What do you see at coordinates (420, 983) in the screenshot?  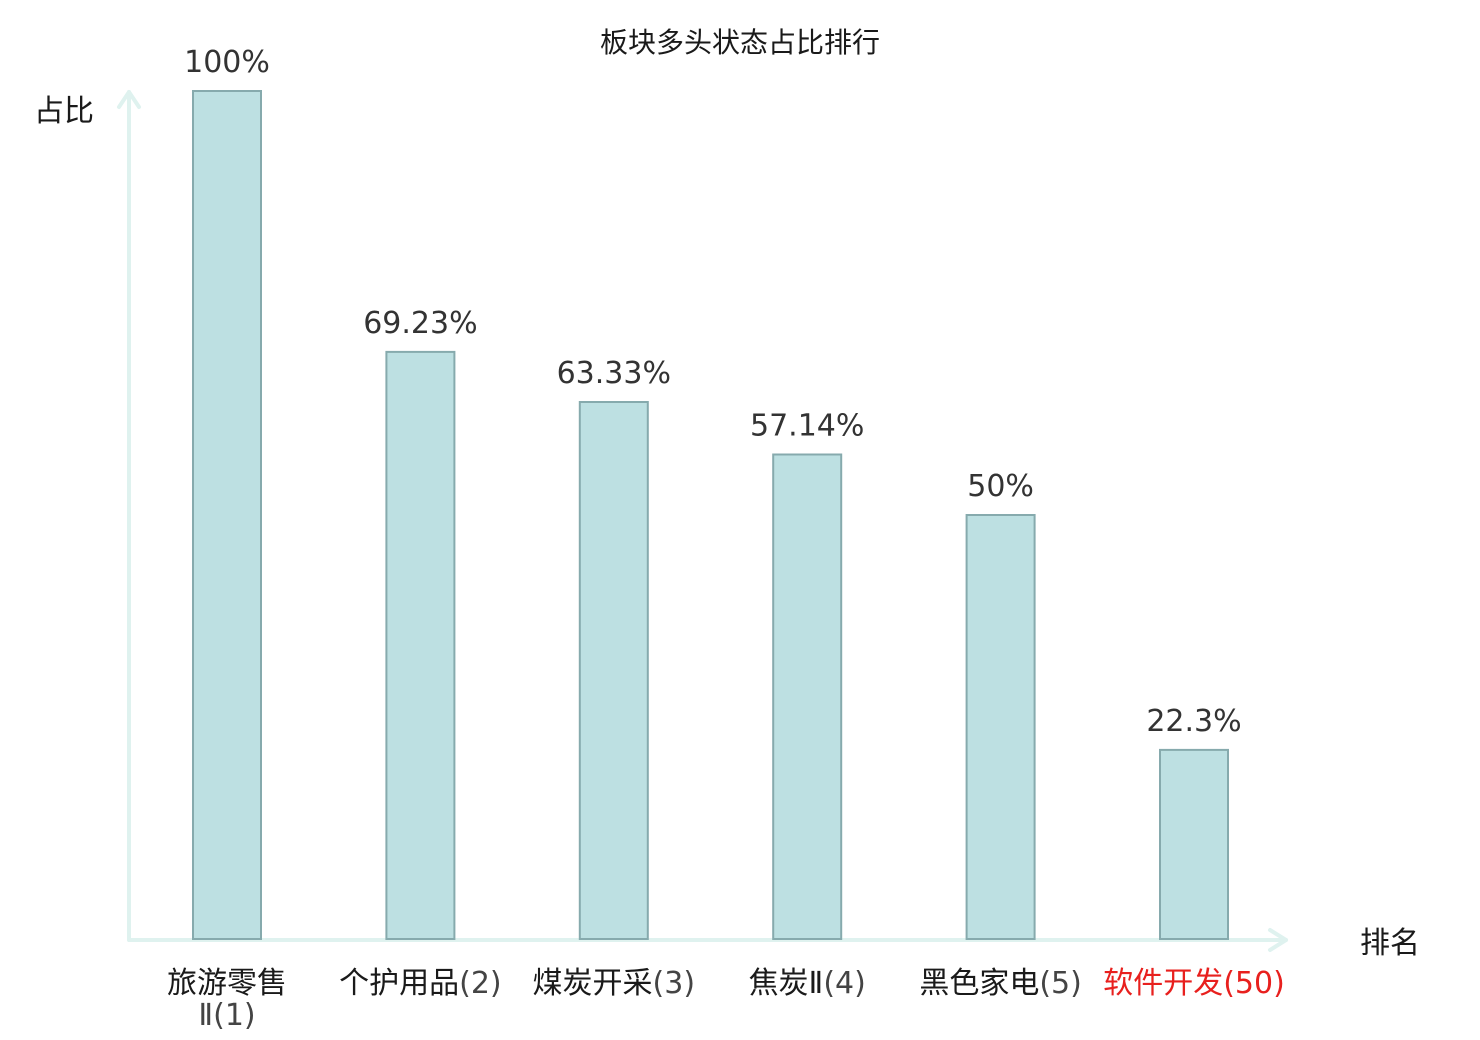 I see `x-tick-label: 个护用品(2)` at bounding box center [420, 983].